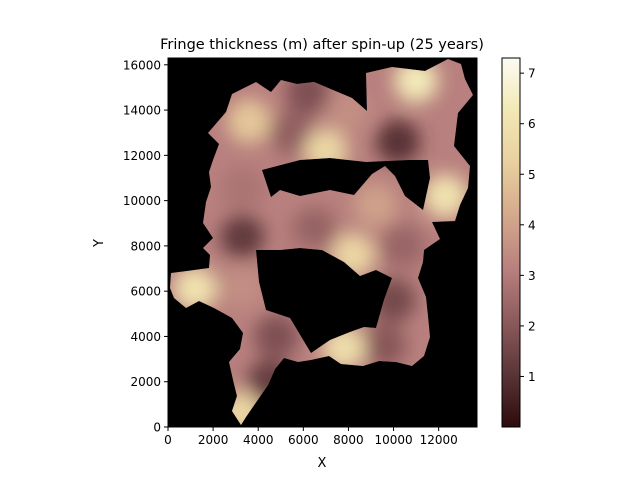 This screenshot has height=484, width=640. What do you see at coordinates (303, 440) in the screenshot?
I see `x-tick-label: 6000` at bounding box center [303, 440].